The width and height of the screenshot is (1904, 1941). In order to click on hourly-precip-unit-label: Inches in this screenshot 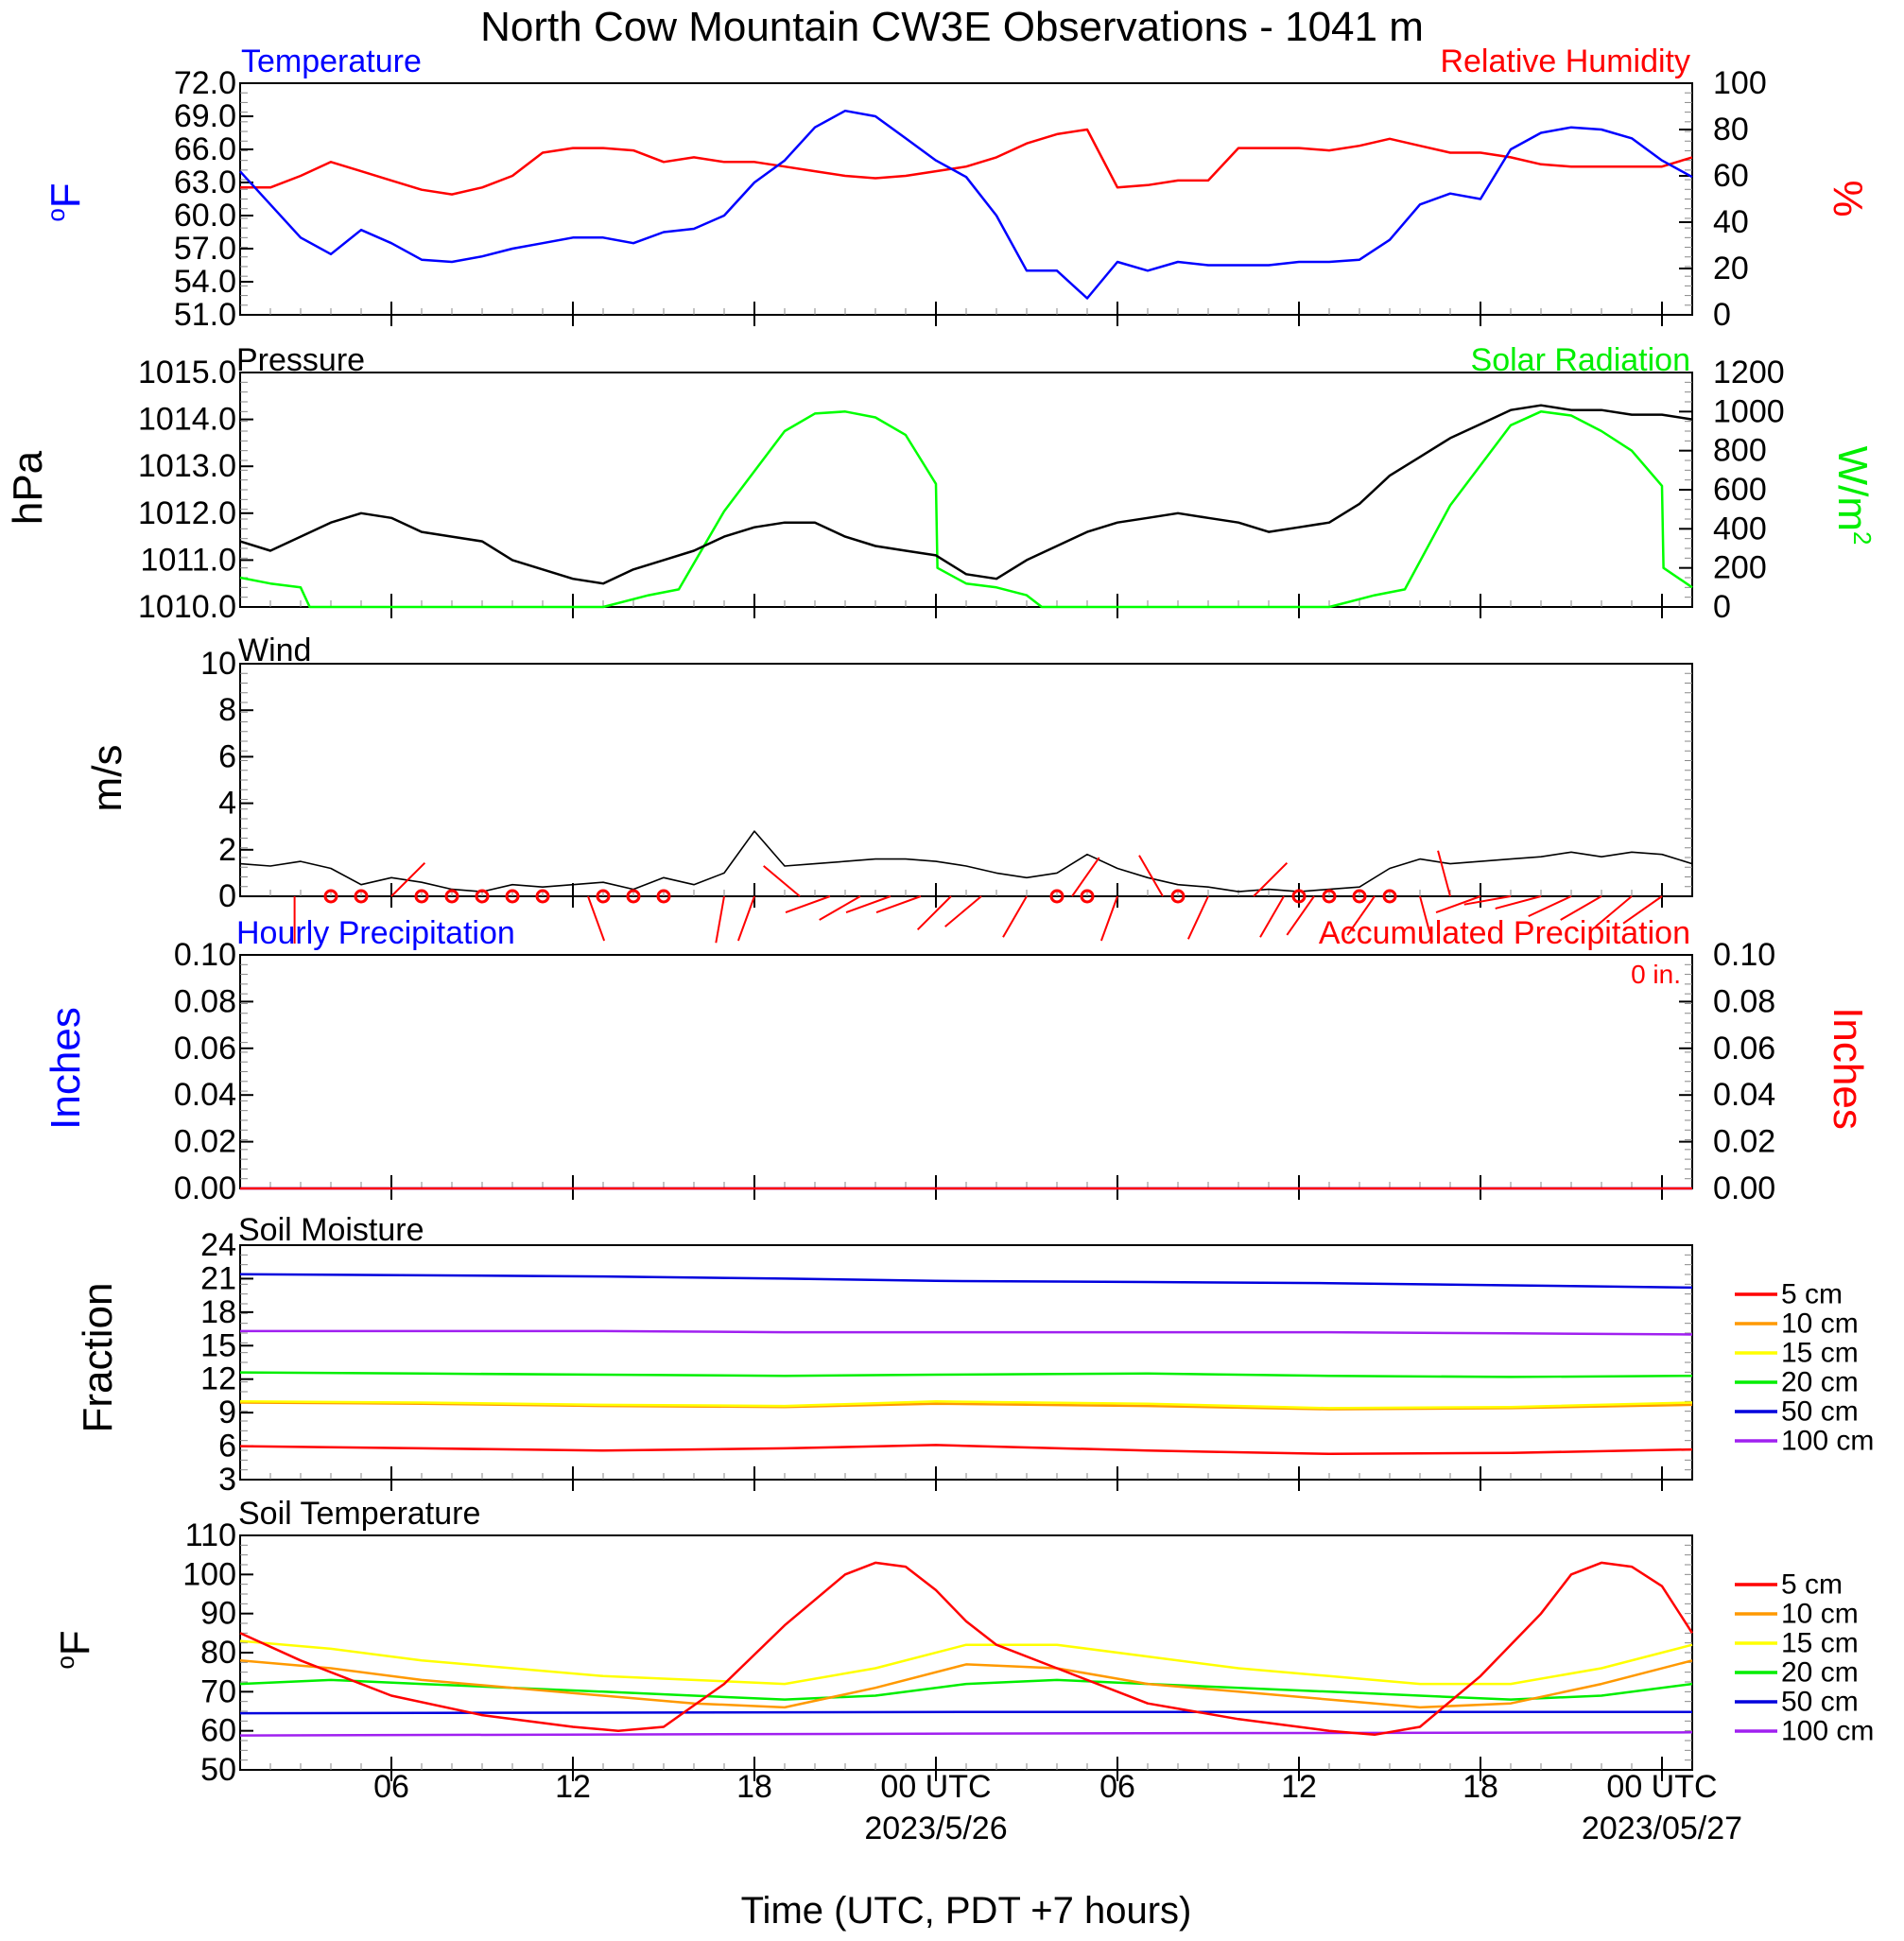, I will do `click(66, 1069)`.